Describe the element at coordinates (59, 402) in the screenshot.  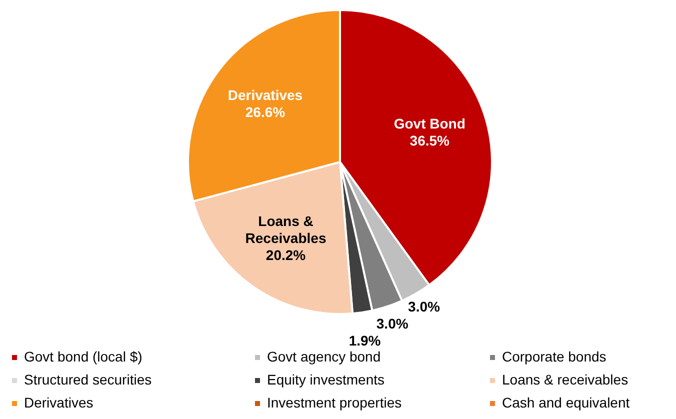
I see `legend-label: Derivatives` at that location.